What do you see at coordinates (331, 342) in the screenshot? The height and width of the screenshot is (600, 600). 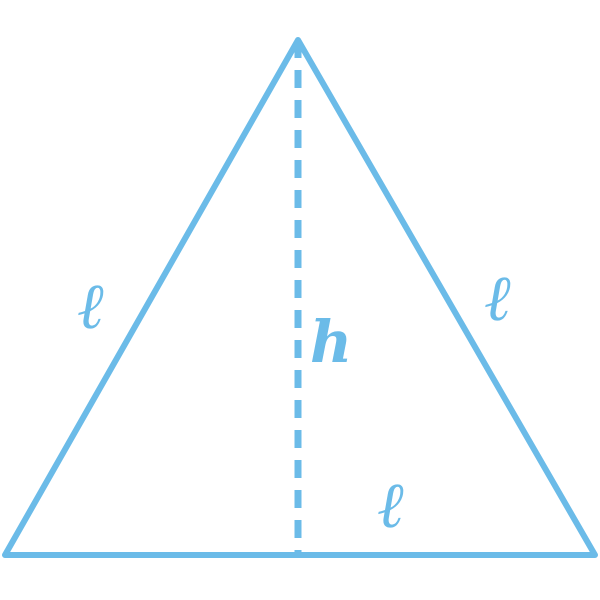 I see `height-label: h` at bounding box center [331, 342].